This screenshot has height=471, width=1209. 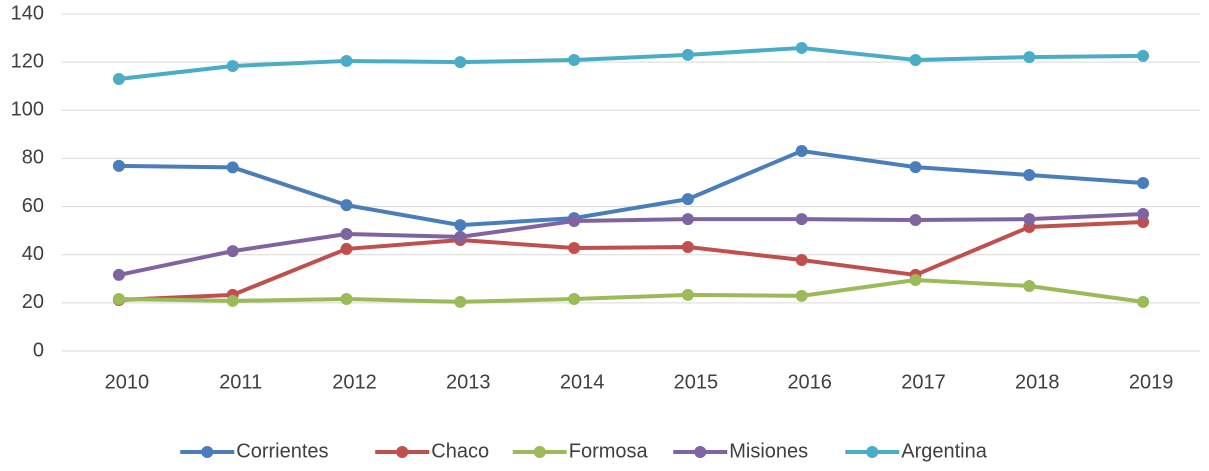 I want to click on y-tick-label: 20, so click(x=33, y=302).